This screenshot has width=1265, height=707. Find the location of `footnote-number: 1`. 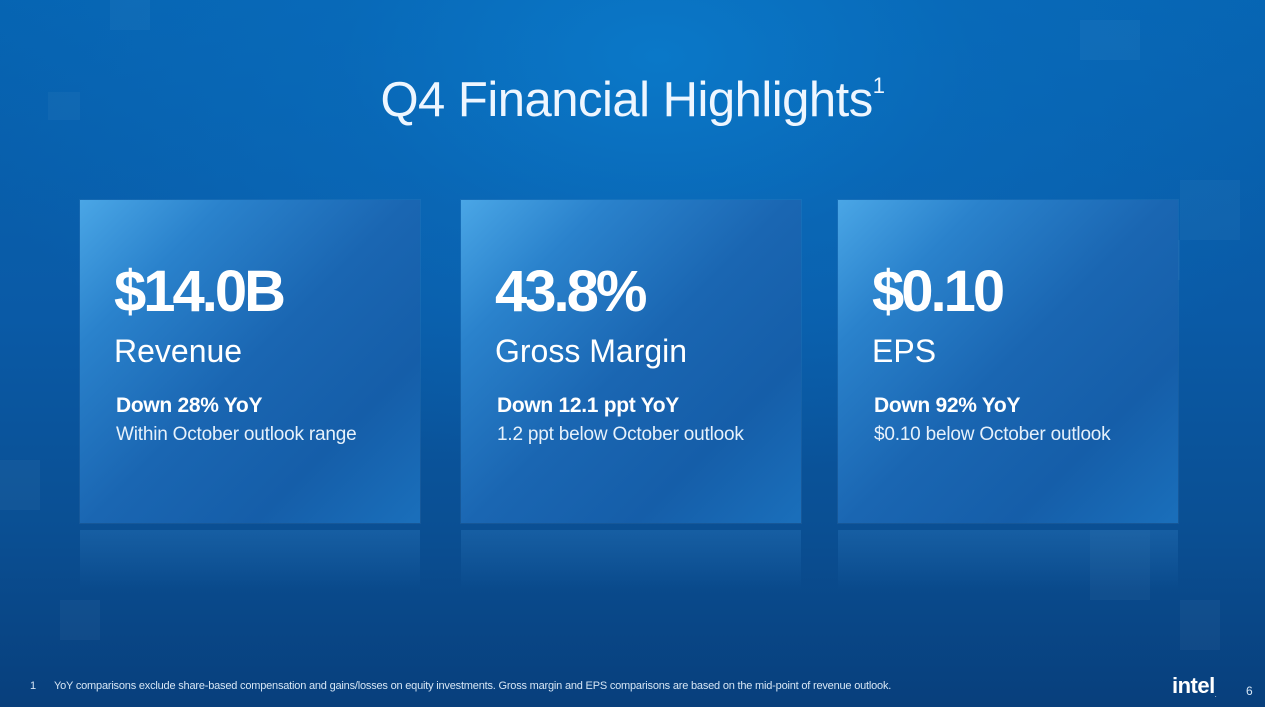

footnote-number: 1 is located at coordinates (33, 686).